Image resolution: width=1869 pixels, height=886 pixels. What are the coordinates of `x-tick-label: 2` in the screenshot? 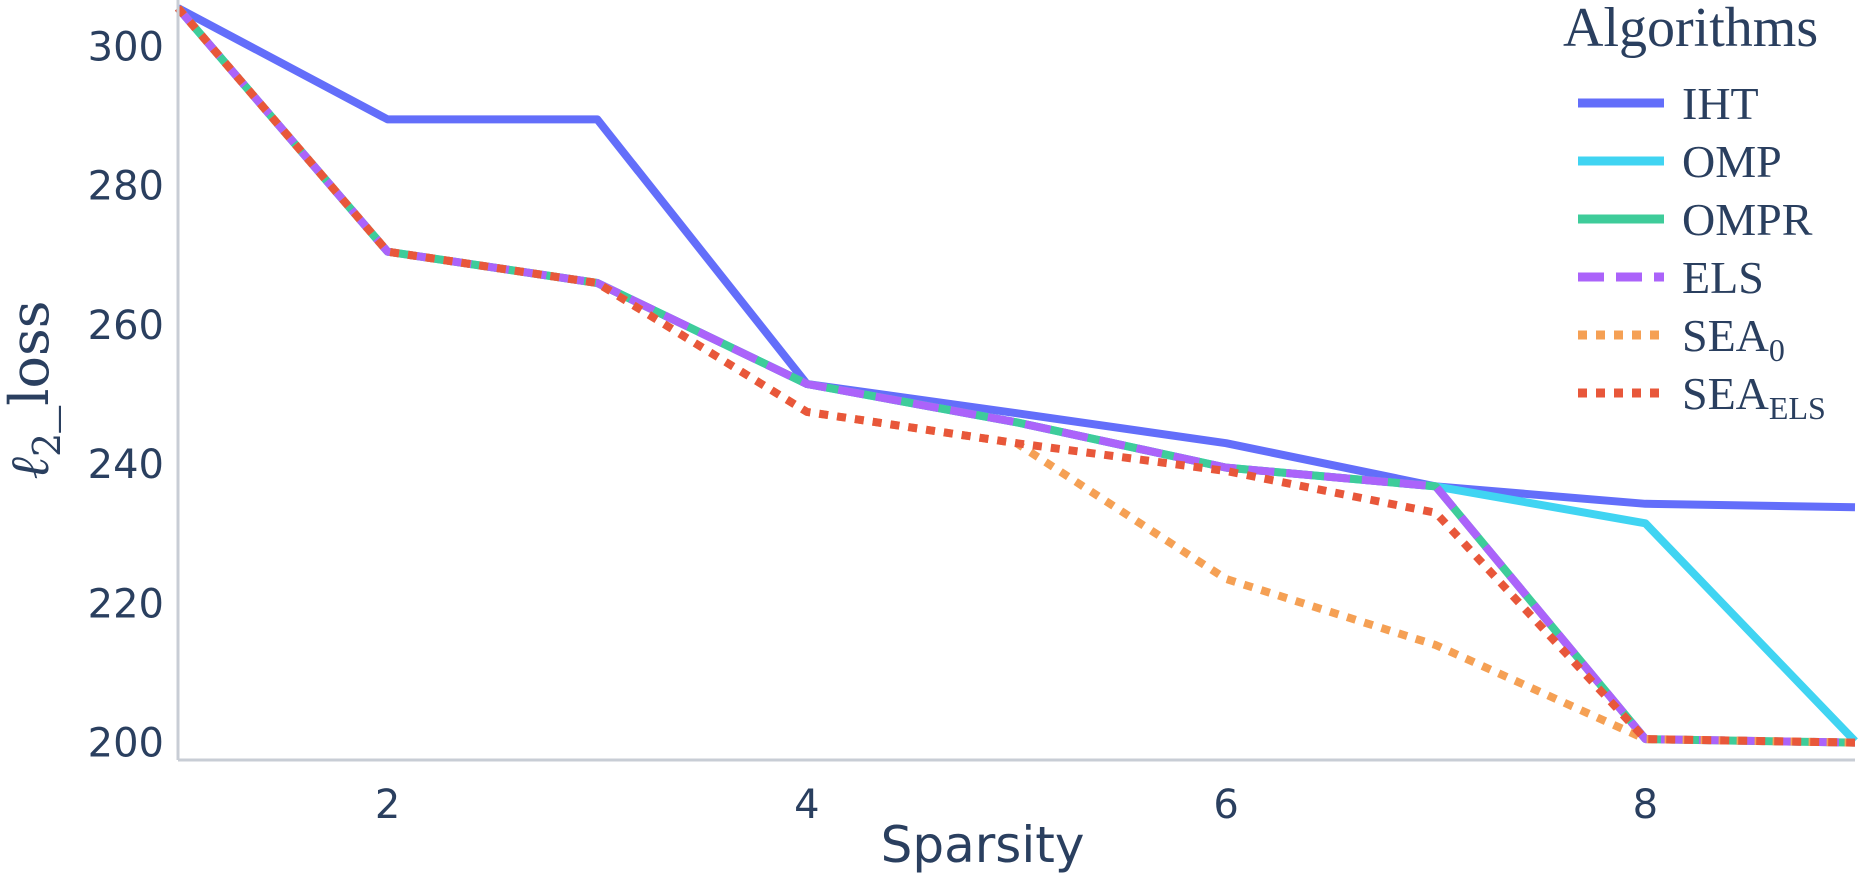 It's located at (387, 805).